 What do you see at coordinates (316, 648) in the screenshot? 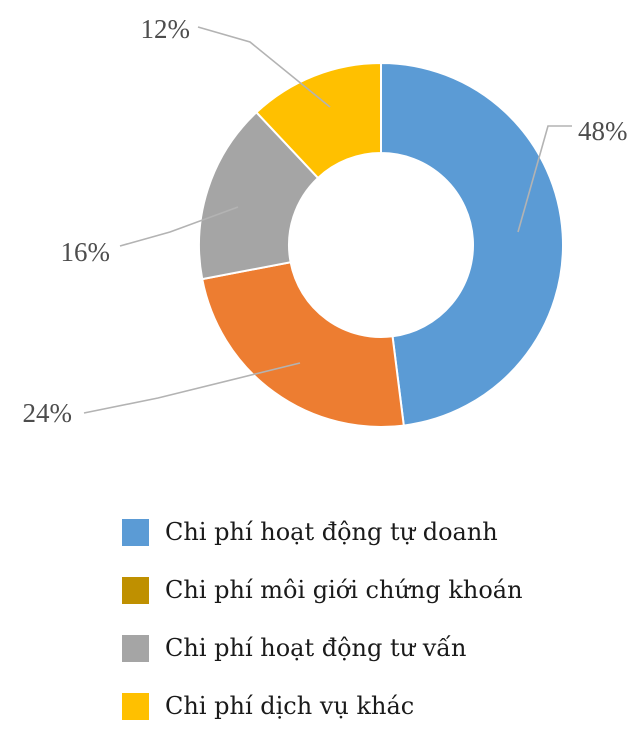
I see `legend-label: Chi phí hoạt động tư vấn` at bounding box center [316, 648].